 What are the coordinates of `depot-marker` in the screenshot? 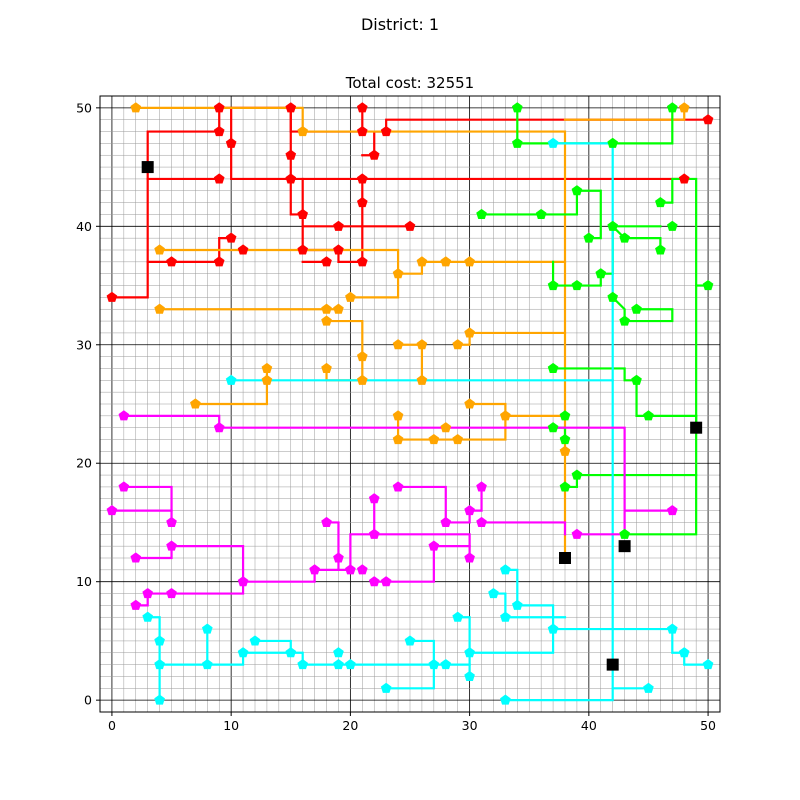 It's located at (696, 427).